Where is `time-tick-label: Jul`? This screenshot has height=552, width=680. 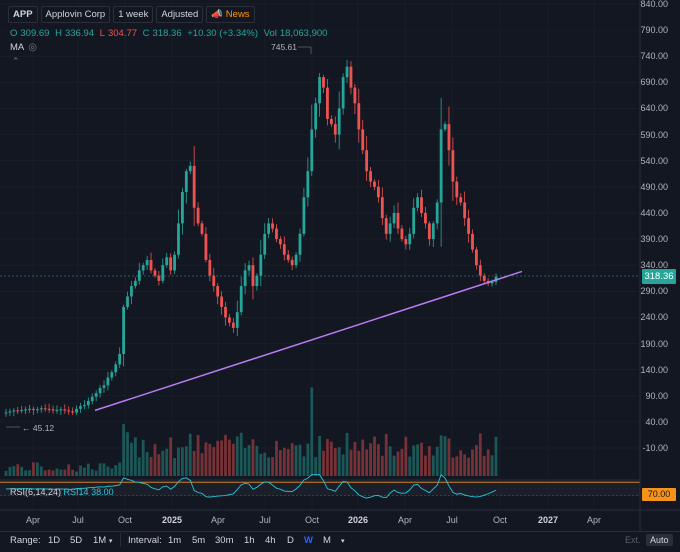
time-tick-label: Jul is located at coordinates (78, 520).